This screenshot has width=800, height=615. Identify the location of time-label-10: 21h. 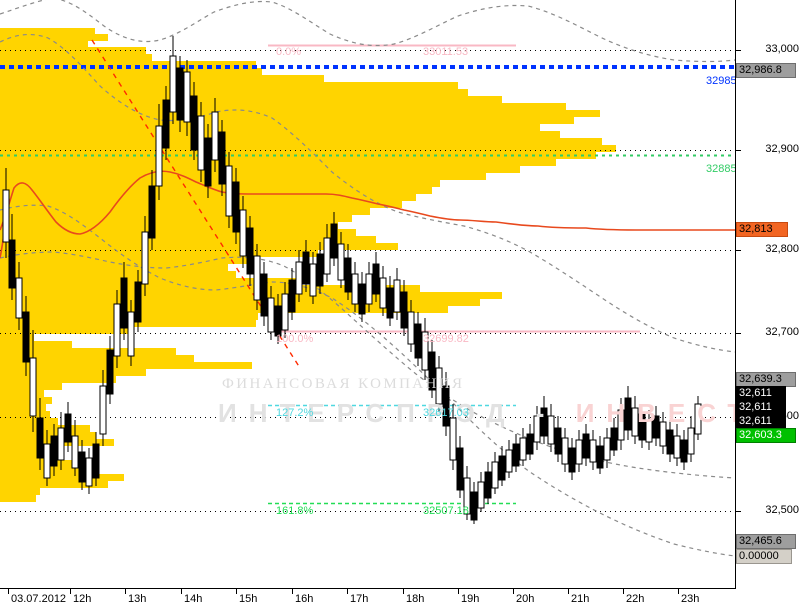
(580, 599).